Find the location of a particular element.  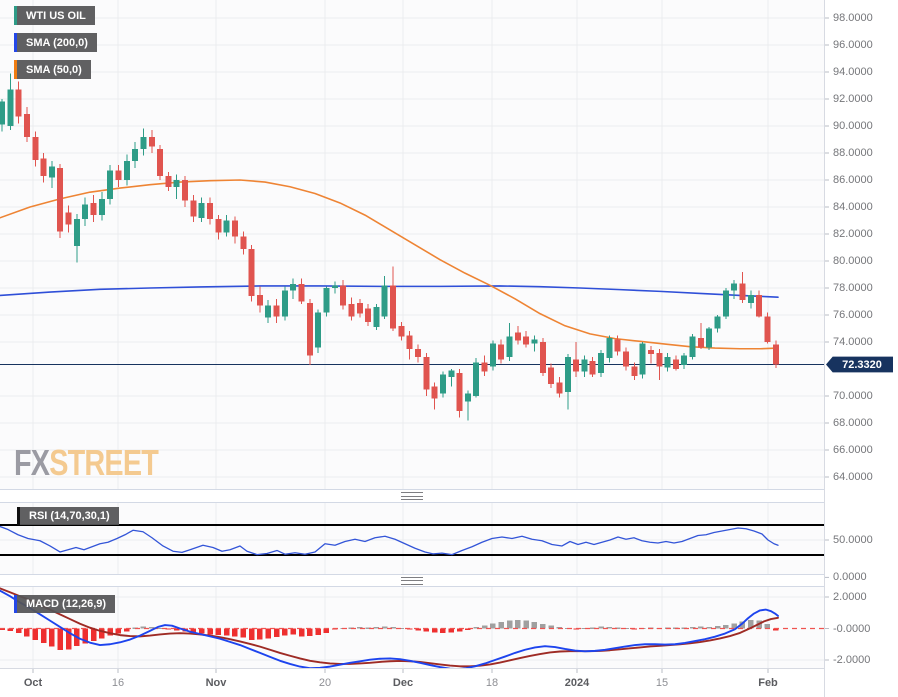

macd-label: MACD (12,26,9) is located at coordinates (66, 604).